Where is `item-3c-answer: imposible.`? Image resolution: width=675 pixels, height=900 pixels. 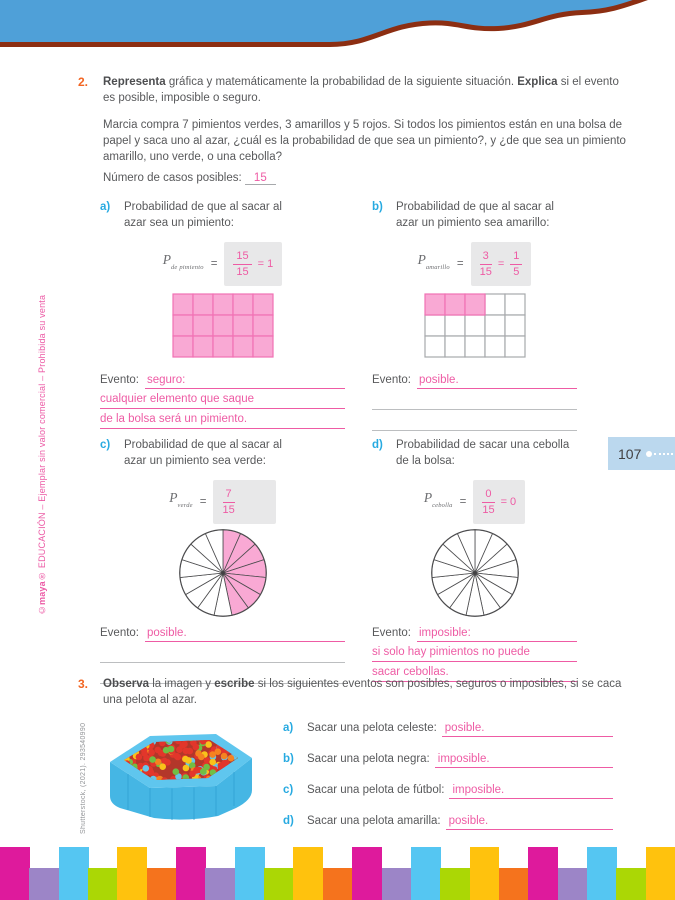 item-3c-answer: imposible. is located at coordinates (531, 790).